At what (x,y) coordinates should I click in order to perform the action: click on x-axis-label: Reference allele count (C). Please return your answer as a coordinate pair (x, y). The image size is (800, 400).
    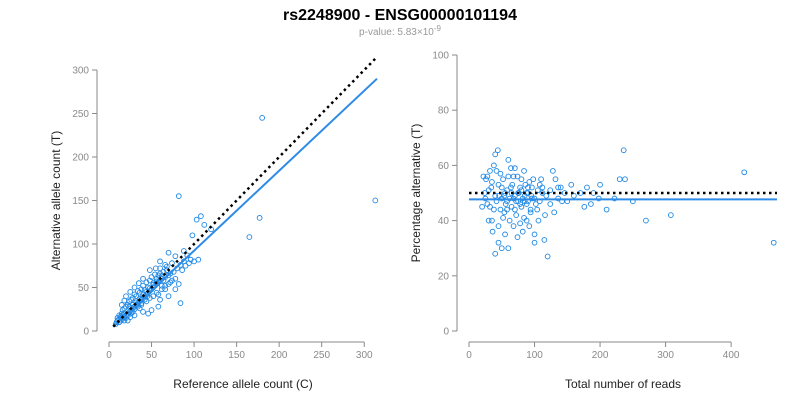
    Looking at the image, I should click on (242, 384).